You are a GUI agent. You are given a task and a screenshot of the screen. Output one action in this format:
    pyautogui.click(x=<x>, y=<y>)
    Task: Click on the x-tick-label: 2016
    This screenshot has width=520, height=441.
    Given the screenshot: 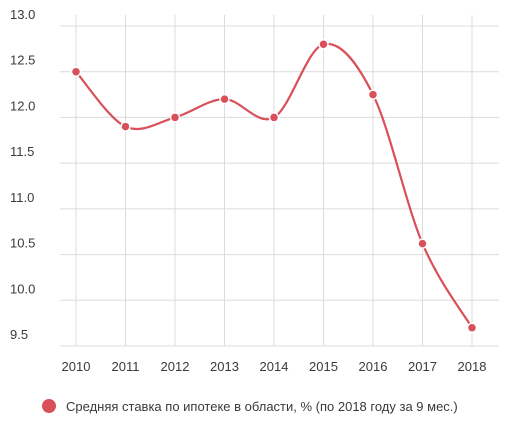 What is the action you would take?
    pyautogui.click(x=373, y=366)
    